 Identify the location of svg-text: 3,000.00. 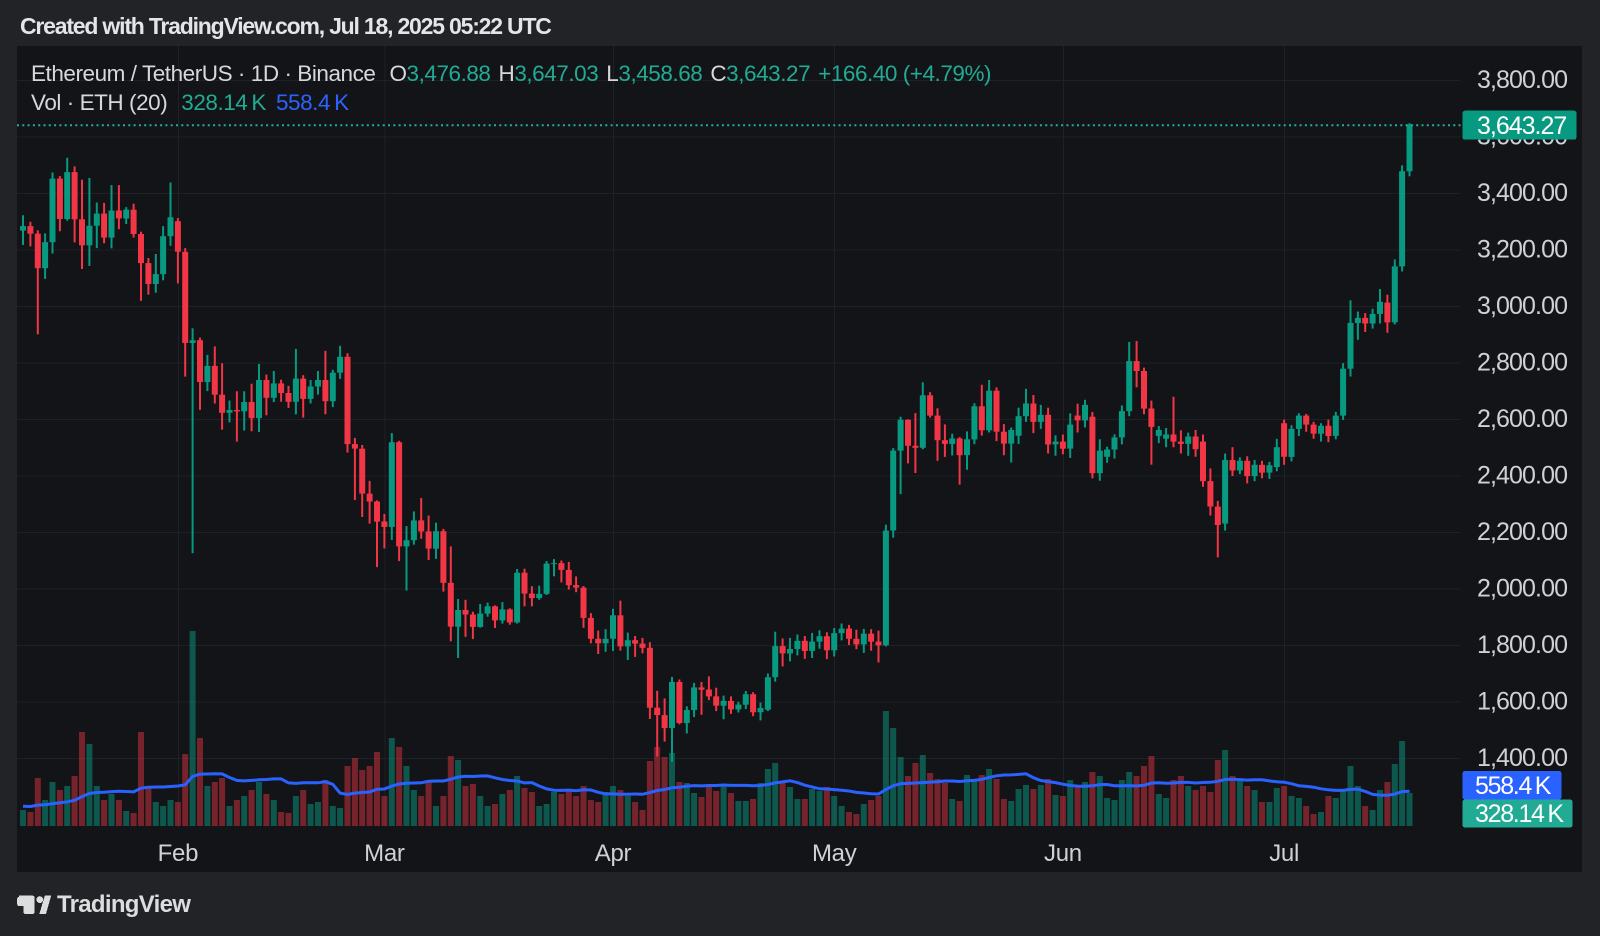
(1522, 306).